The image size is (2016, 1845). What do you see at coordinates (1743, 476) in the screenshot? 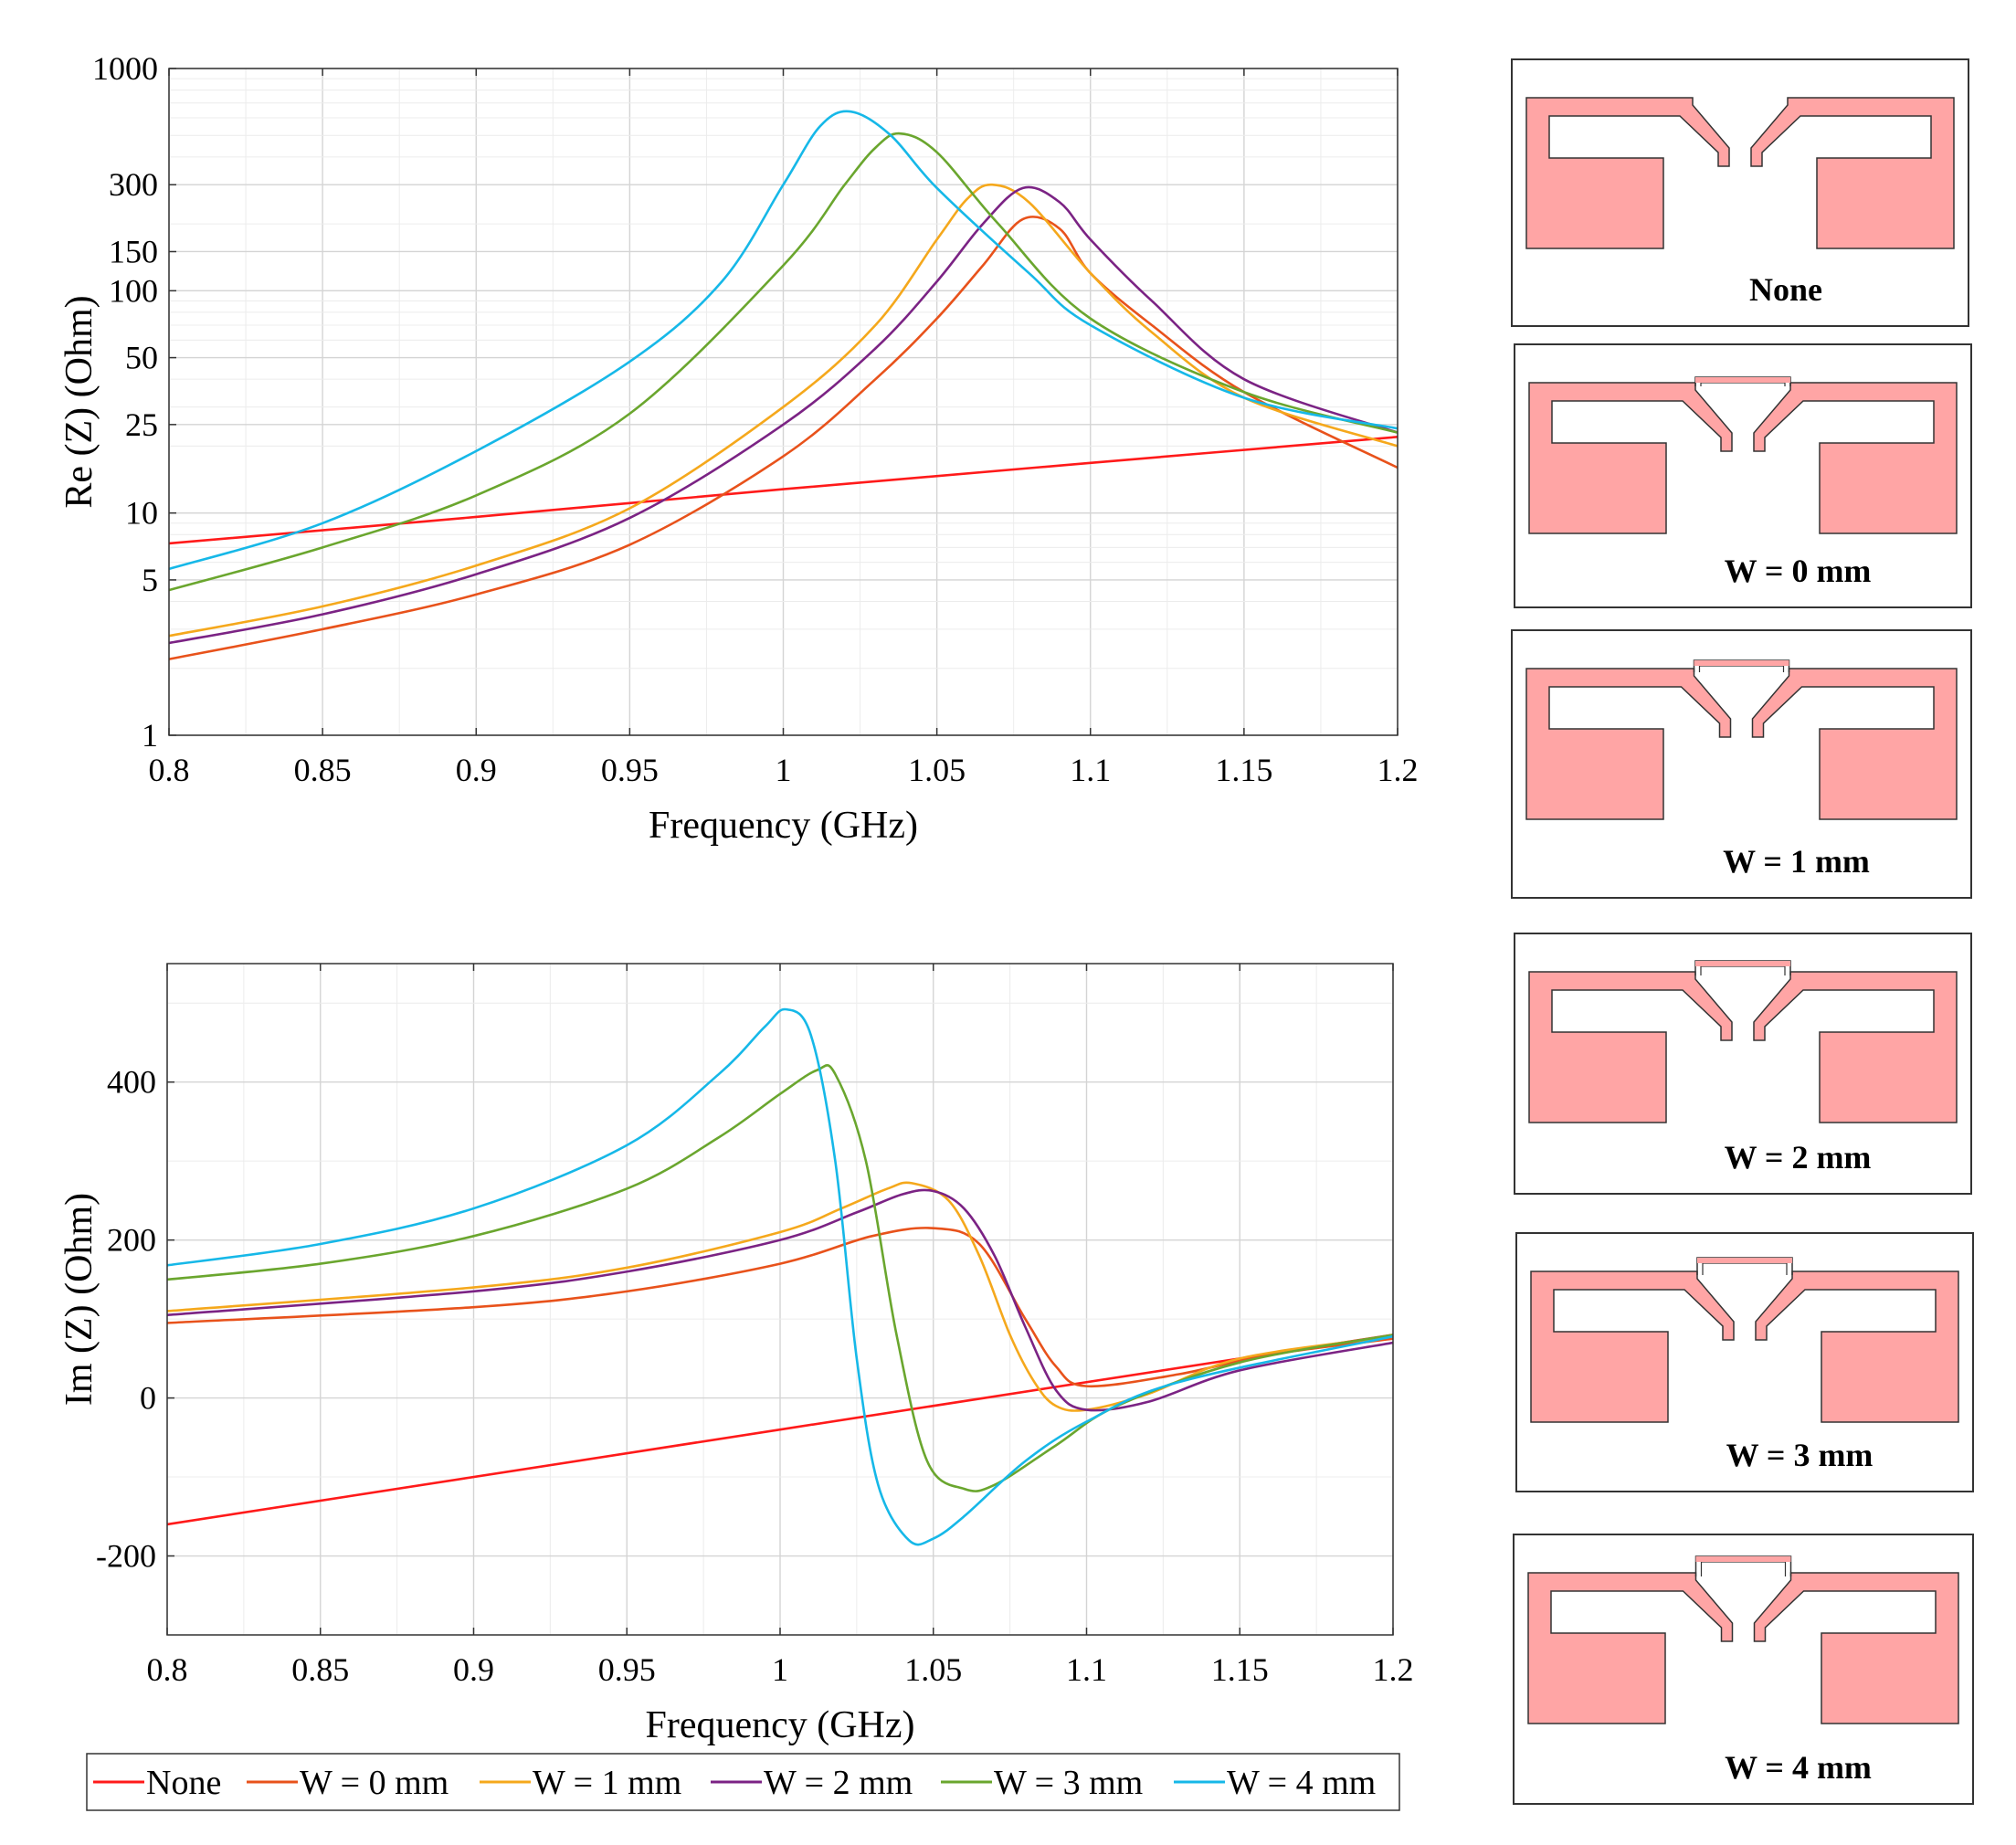
I see `antenna-panel-1: W = 0 mm` at bounding box center [1743, 476].